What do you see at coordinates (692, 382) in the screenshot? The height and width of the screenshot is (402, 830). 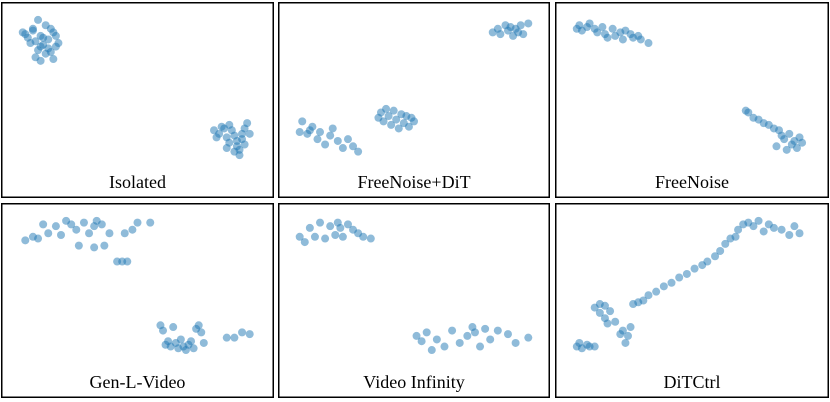 I see `panel-label: DiTCtrl` at bounding box center [692, 382].